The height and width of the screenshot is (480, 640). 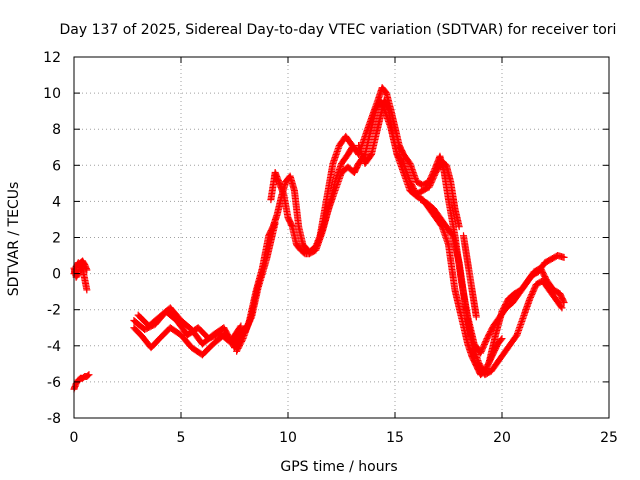 I want to click on y-tick-label: -4, so click(x=54, y=347).